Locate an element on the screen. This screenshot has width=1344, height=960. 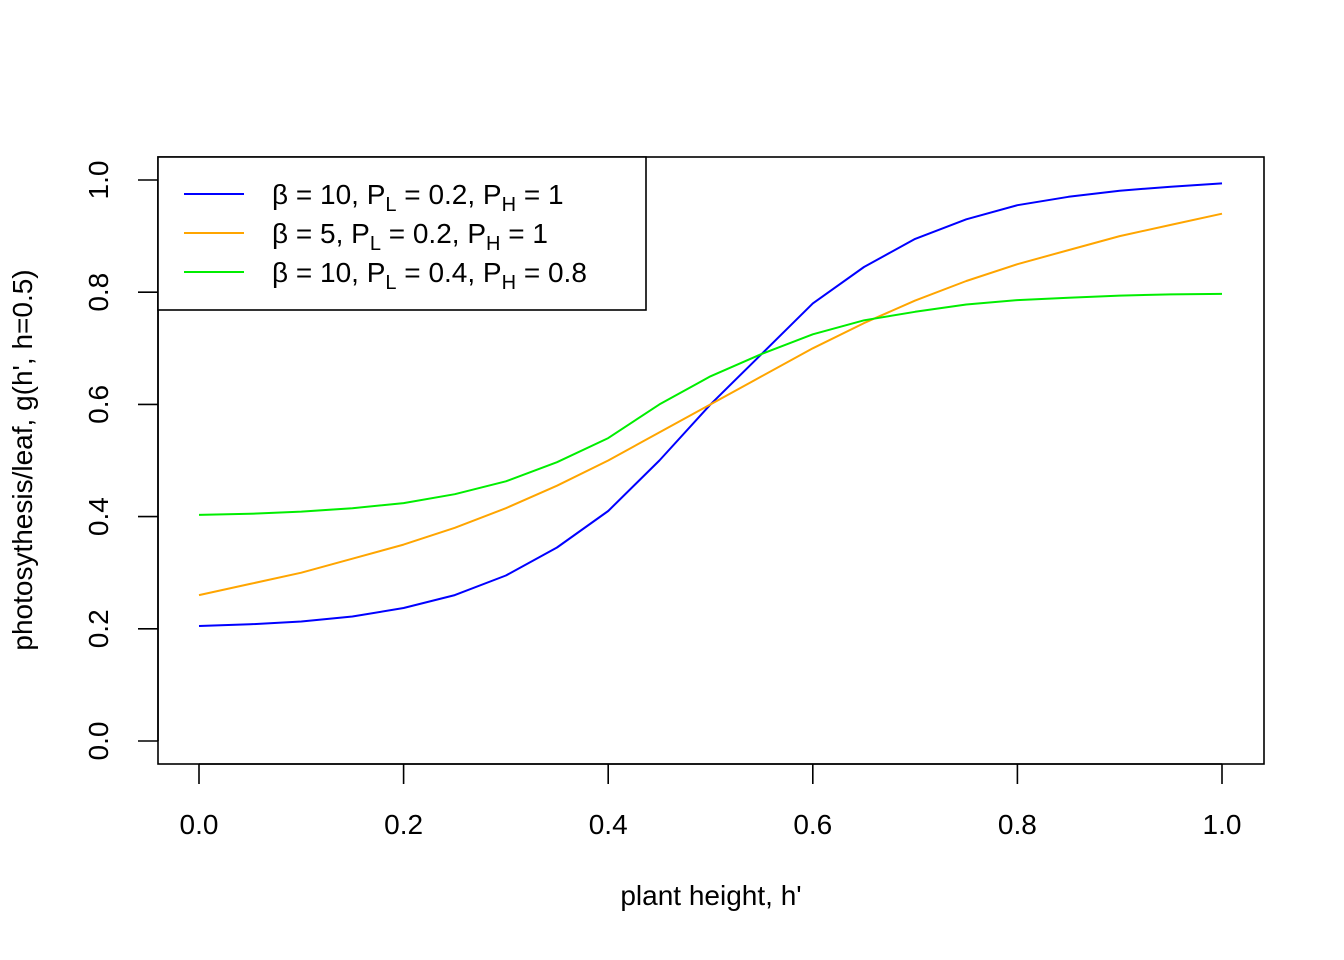
x-tick-label: 0.2 is located at coordinates (403, 824).